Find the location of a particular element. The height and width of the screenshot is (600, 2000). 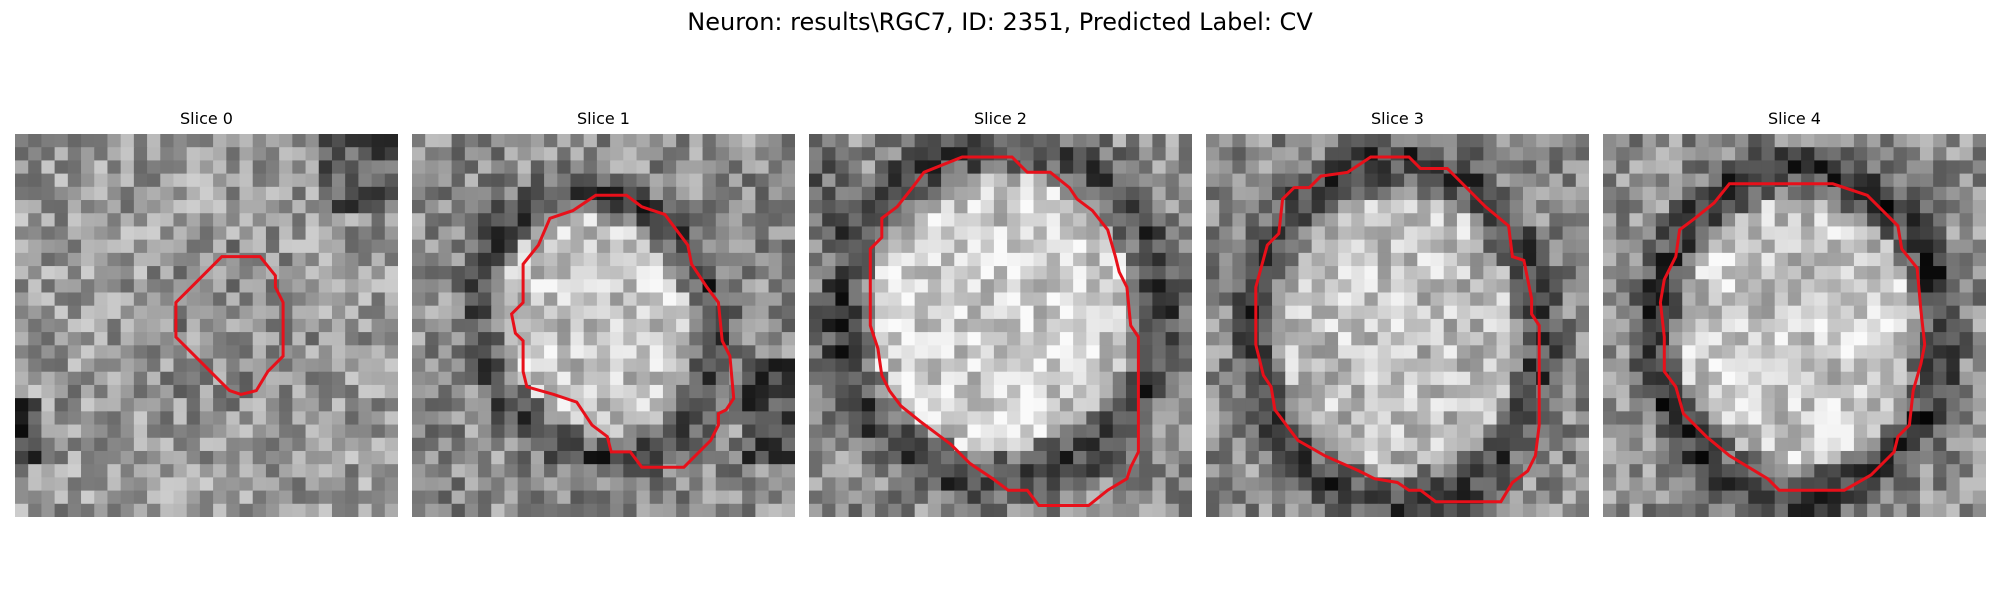

slice-title: Slice 4 is located at coordinates (1794, 118).